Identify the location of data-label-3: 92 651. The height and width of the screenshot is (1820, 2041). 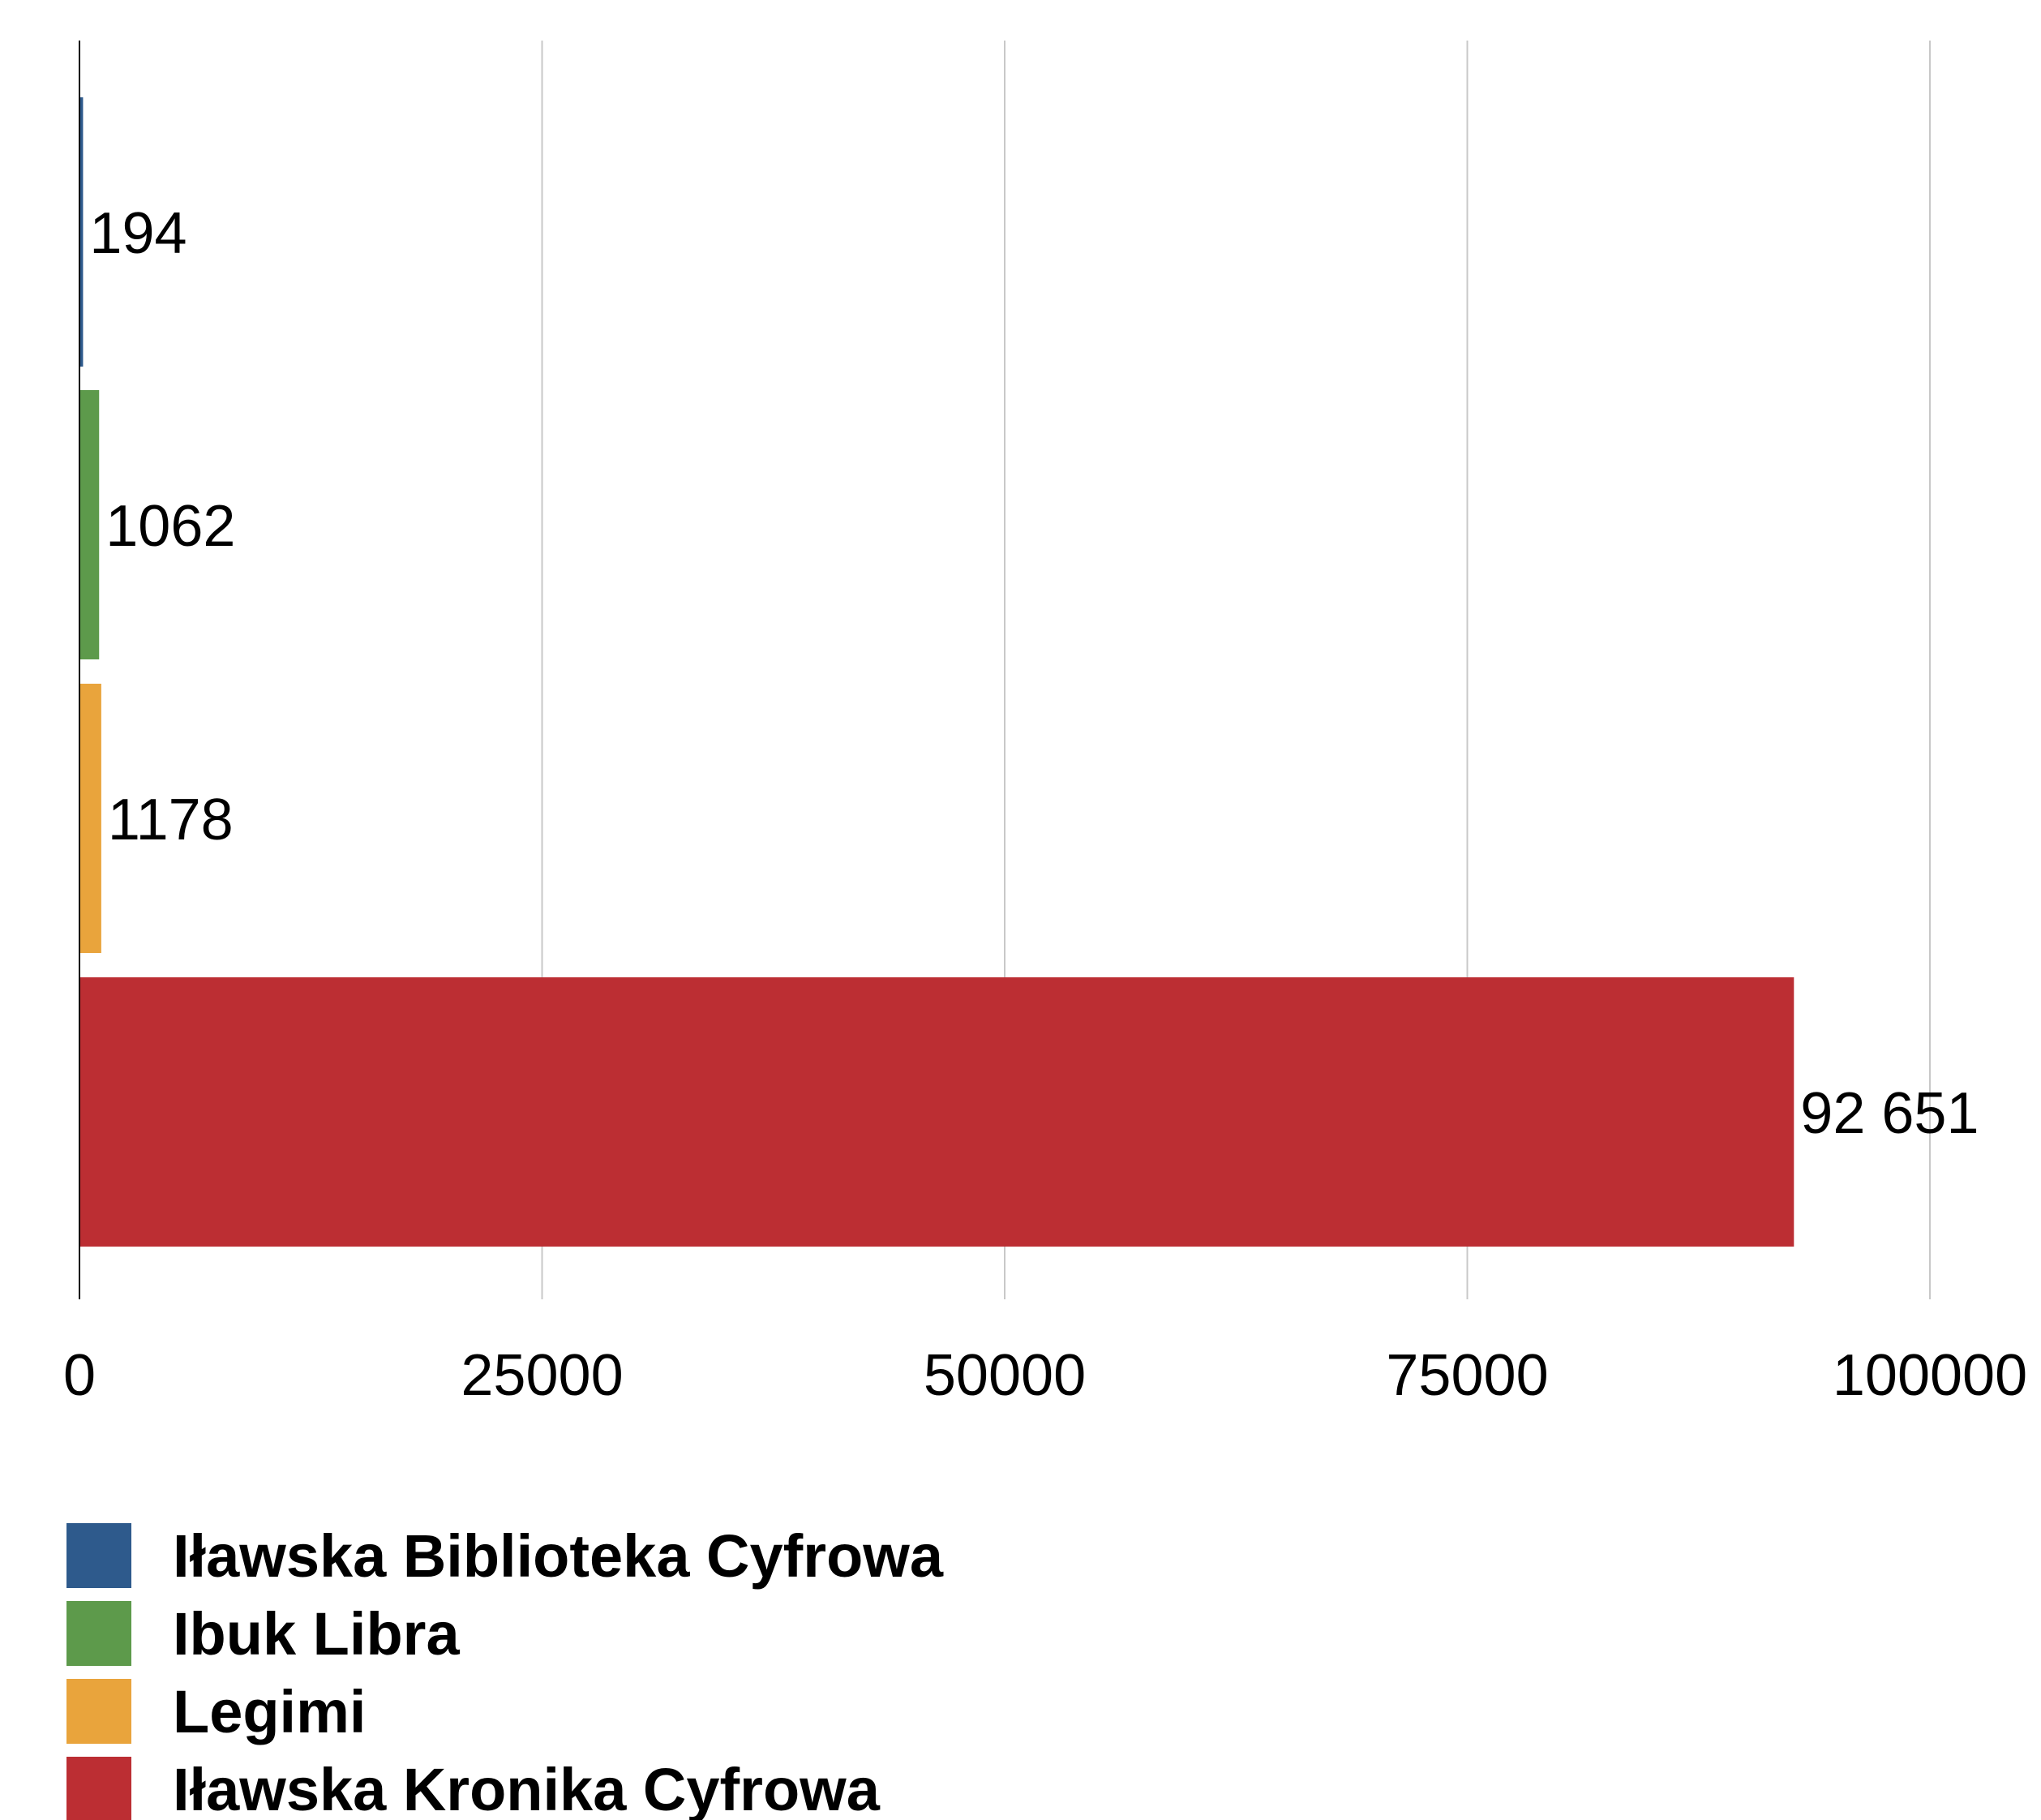
(1889, 1113).